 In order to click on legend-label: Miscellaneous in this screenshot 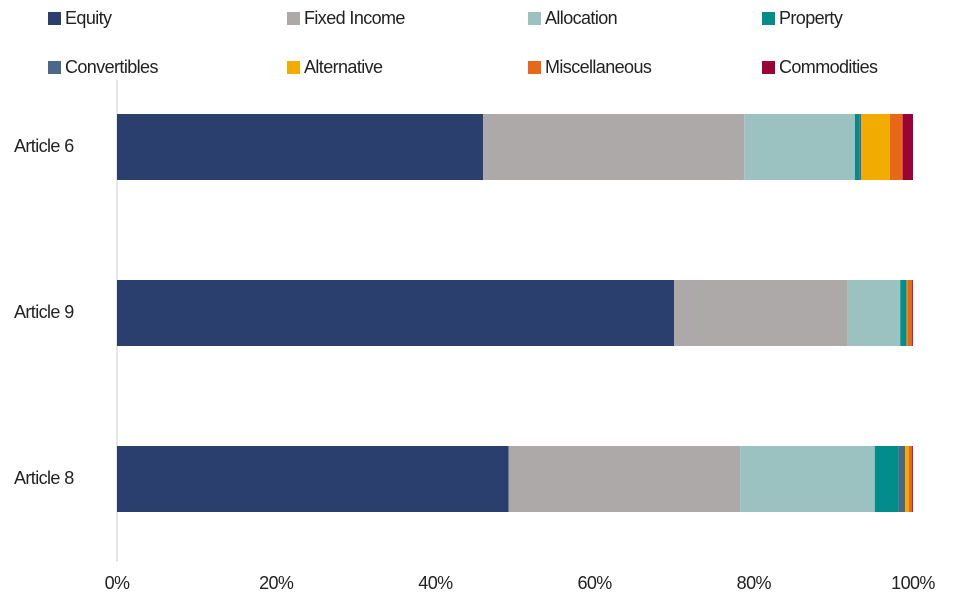, I will do `click(598, 67)`.